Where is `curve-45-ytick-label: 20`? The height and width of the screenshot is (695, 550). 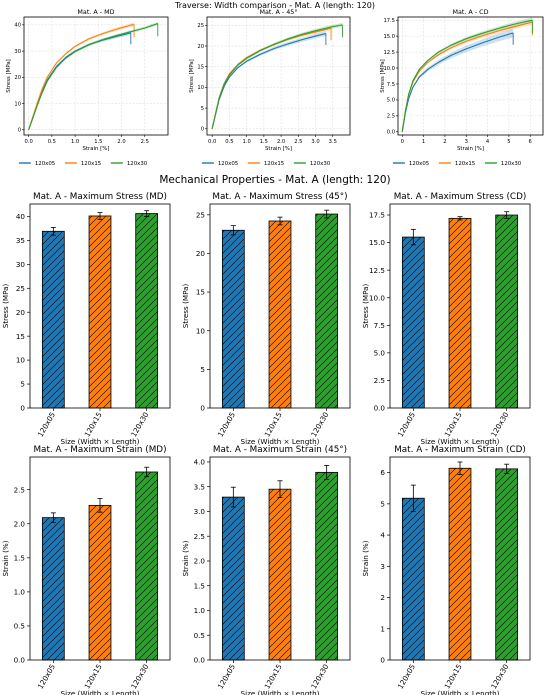 curve-45-ytick-label: 20 is located at coordinates (200, 47).